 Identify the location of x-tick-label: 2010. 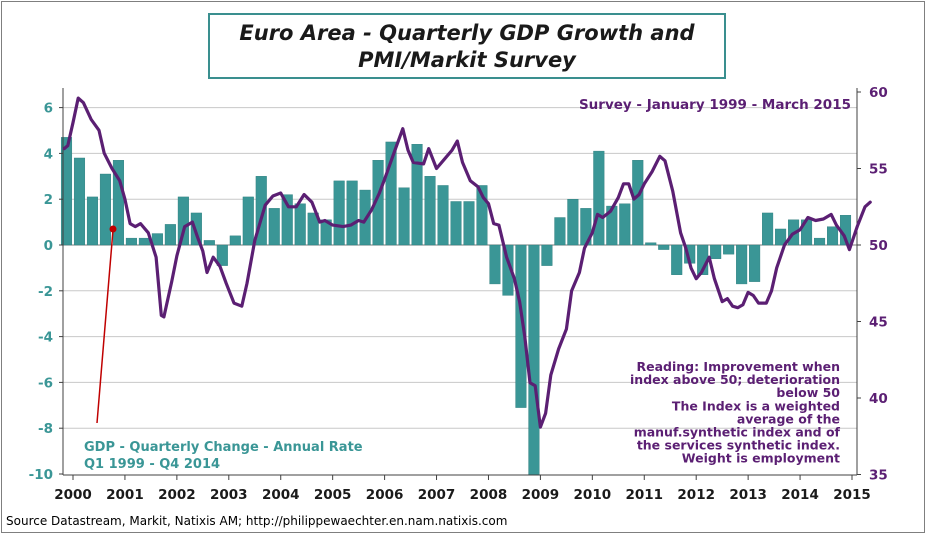
(593, 495).